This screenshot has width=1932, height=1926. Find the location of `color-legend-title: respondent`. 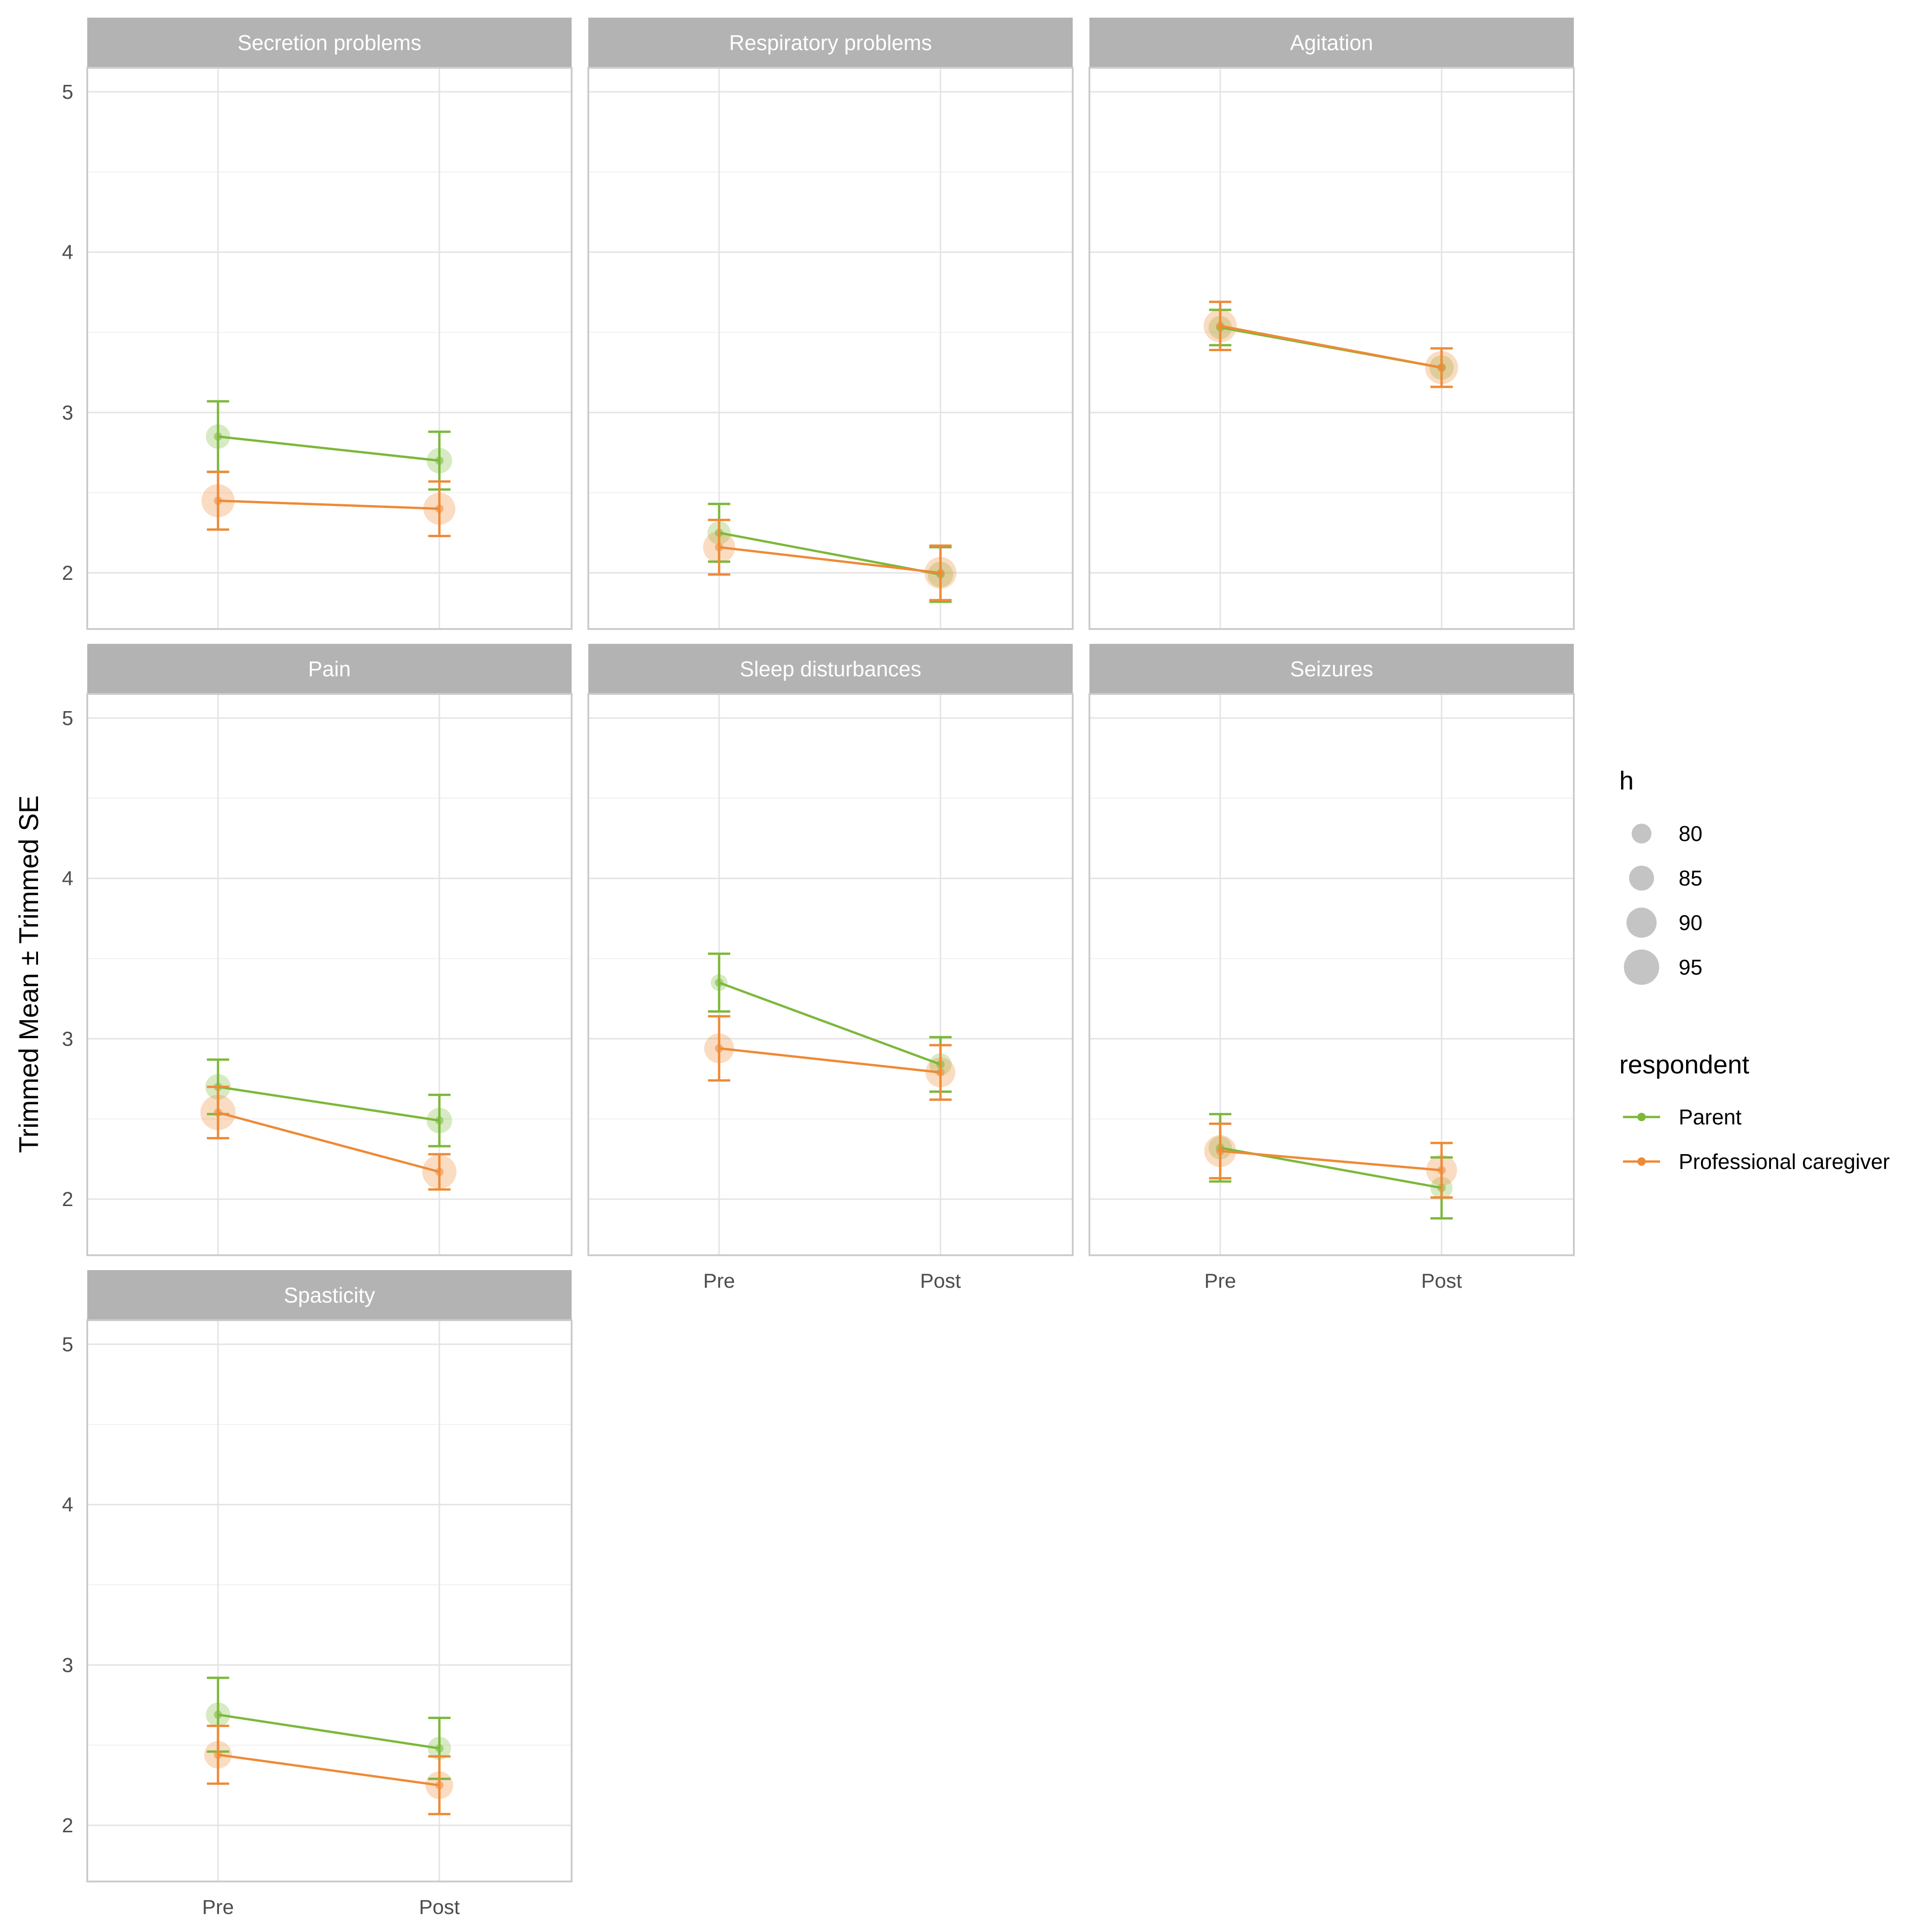

color-legend-title: respondent is located at coordinates (1684, 1064).